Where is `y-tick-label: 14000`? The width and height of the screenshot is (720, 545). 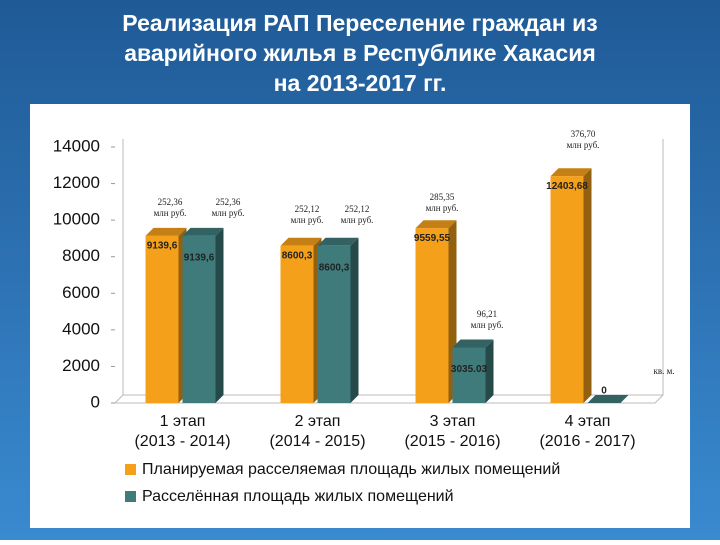 y-tick-label: 14000 is located at coordinates (76, 145).